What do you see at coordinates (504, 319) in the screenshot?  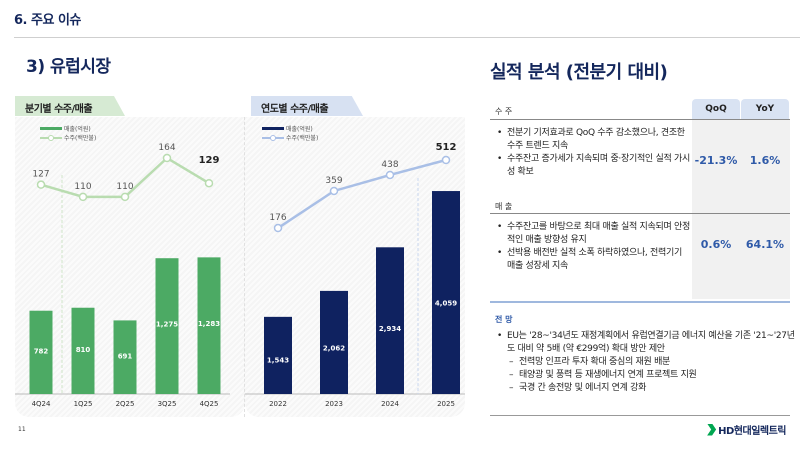 I see `outlook-label: 전 망` at bounding box center [504, 319].